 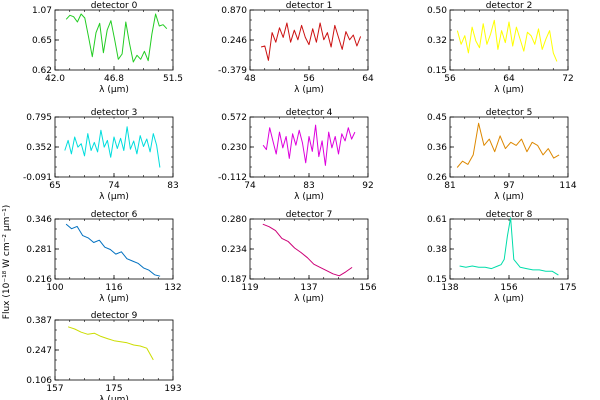 I want to click on x-tick-label: 42.0, so click(x=55, y=79).